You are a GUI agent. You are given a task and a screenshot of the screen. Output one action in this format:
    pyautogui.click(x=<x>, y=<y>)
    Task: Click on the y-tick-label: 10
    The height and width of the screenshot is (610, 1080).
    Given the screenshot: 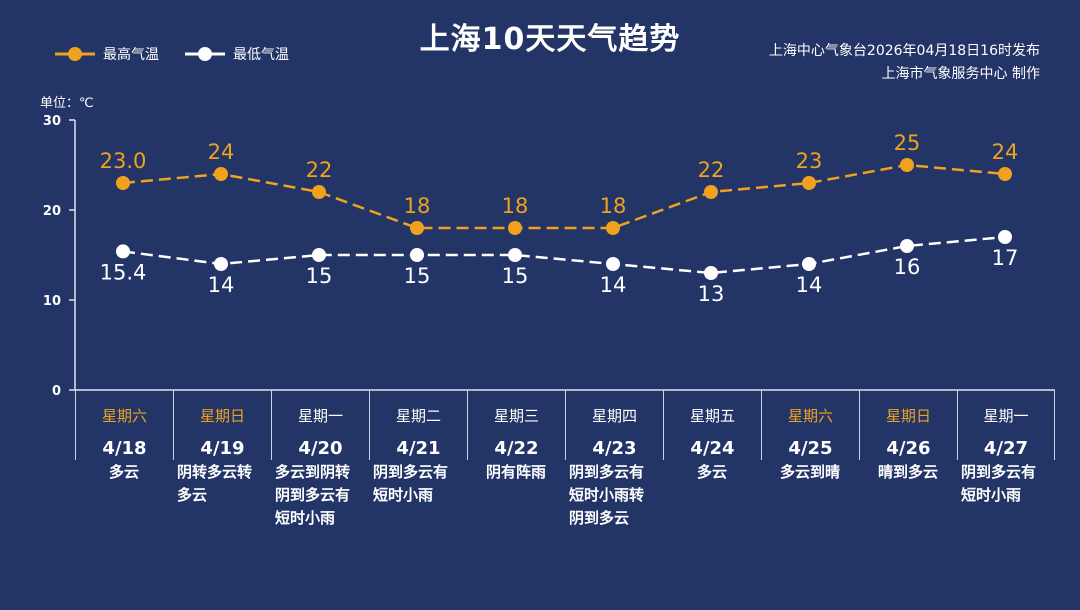 What is the action you would take?
    pyautogui.click(x=52, y=301)
    